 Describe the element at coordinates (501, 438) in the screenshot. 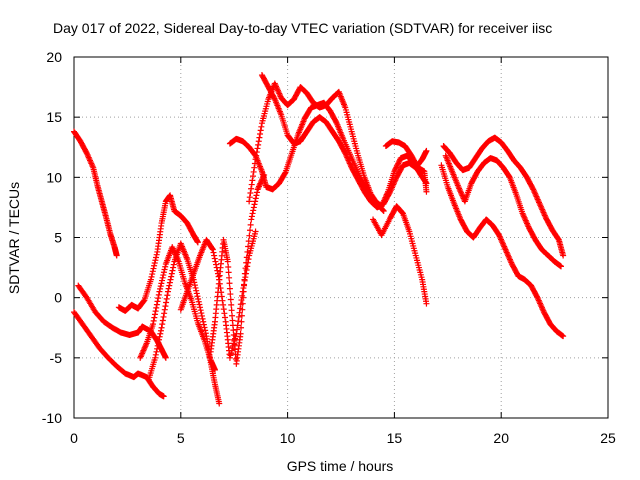

I see `x-tick-label: 20` at that location.